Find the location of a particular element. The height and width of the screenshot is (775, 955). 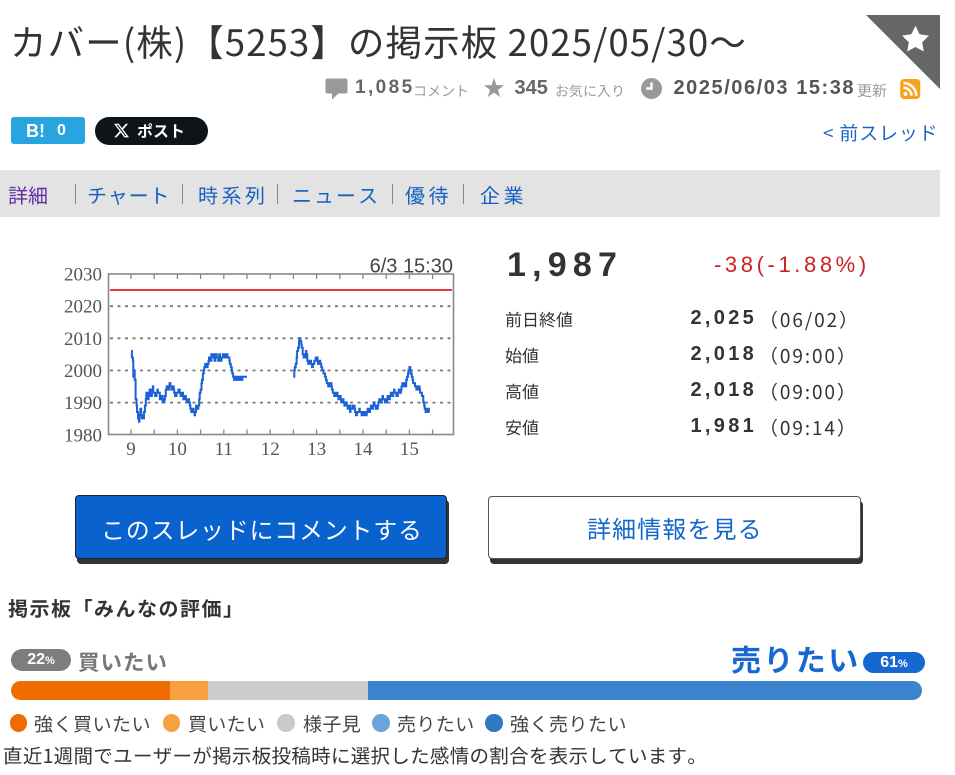

svg-text: 2030 is located at coordinates (83, 275).